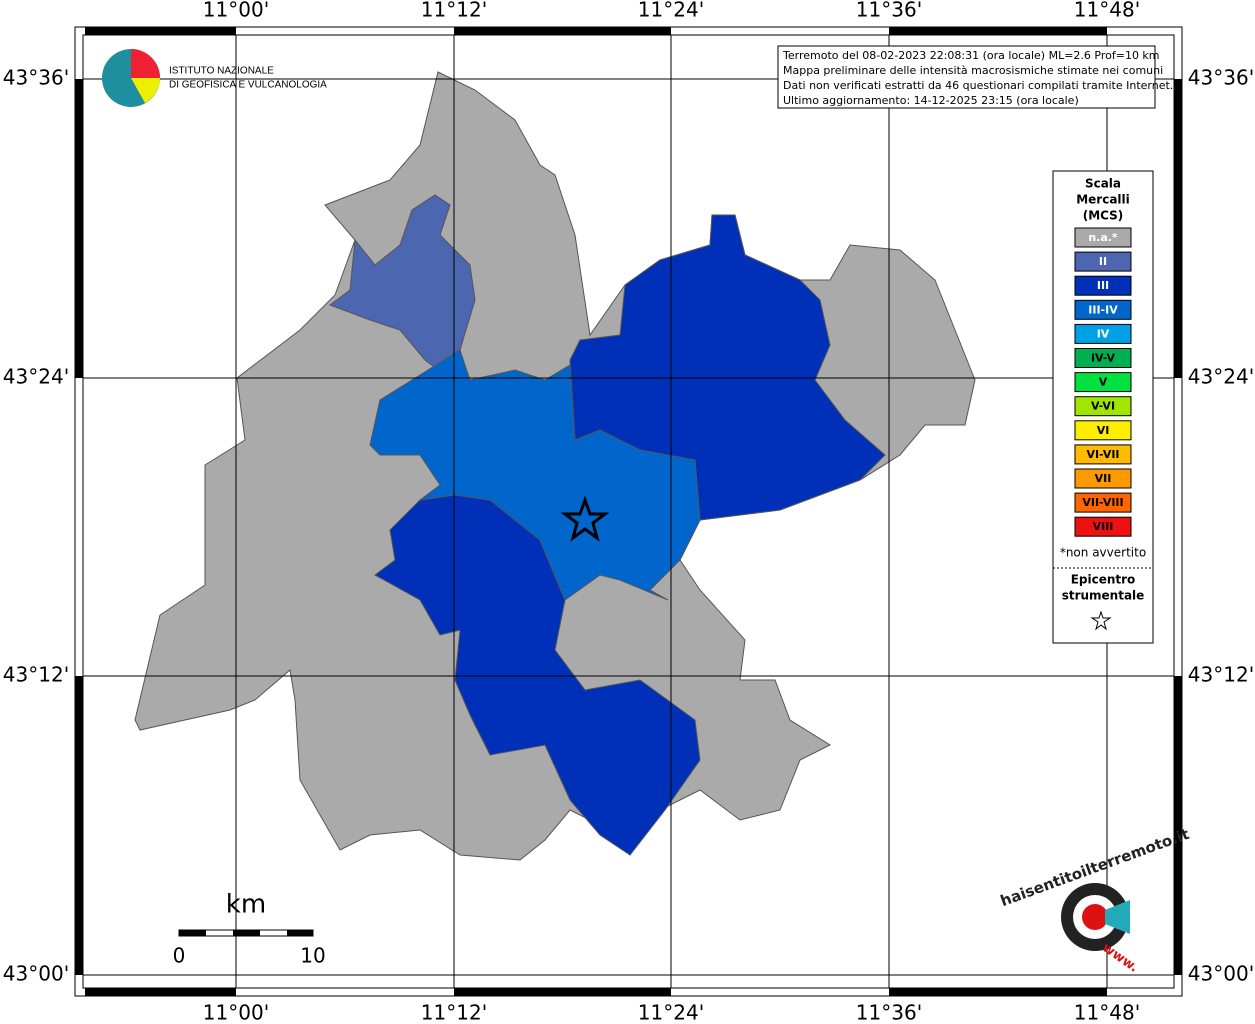 This screenshot has height=1024, width=1255. What do you see at coordinates (1103, 216) in the screenshot?
I see `legend-title: (MCS)` at bounding box center [1103, 216].